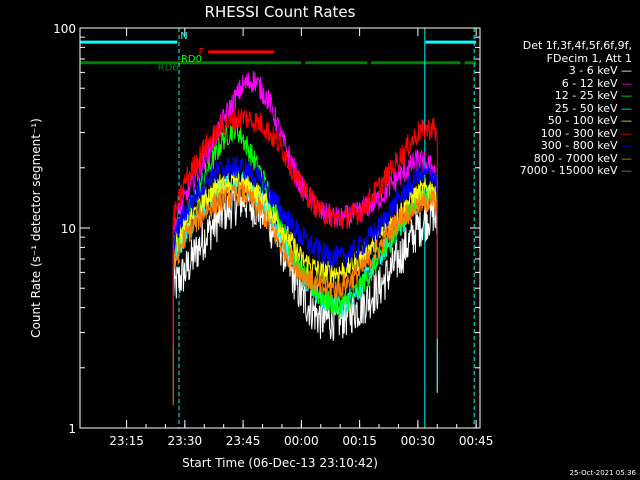 The width and height of the screenshot is (640, 480). I want to click on legend-label: 50 - 100 keV, so click(582, 120).